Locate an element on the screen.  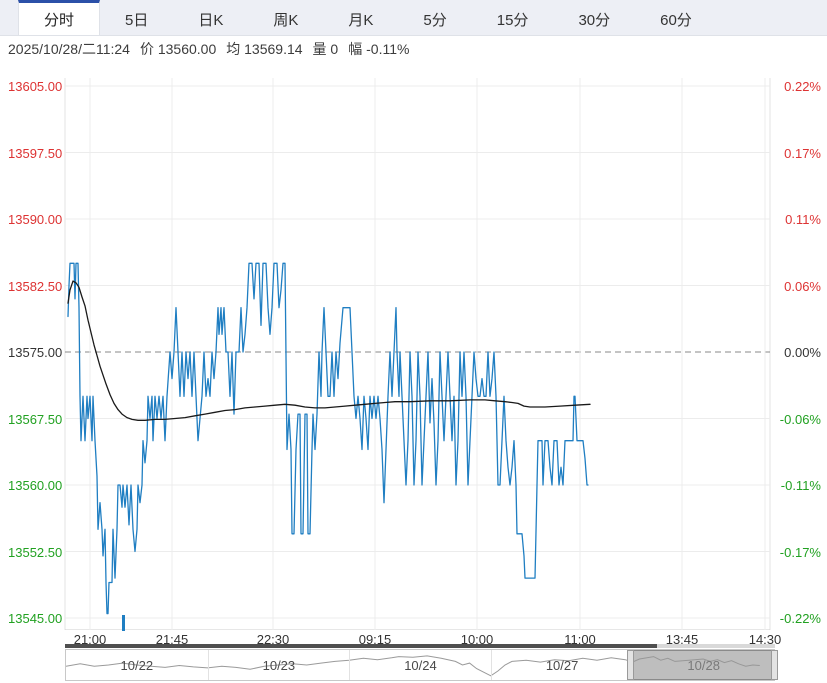
nav-handle-right is located at coordinates (774, 665).